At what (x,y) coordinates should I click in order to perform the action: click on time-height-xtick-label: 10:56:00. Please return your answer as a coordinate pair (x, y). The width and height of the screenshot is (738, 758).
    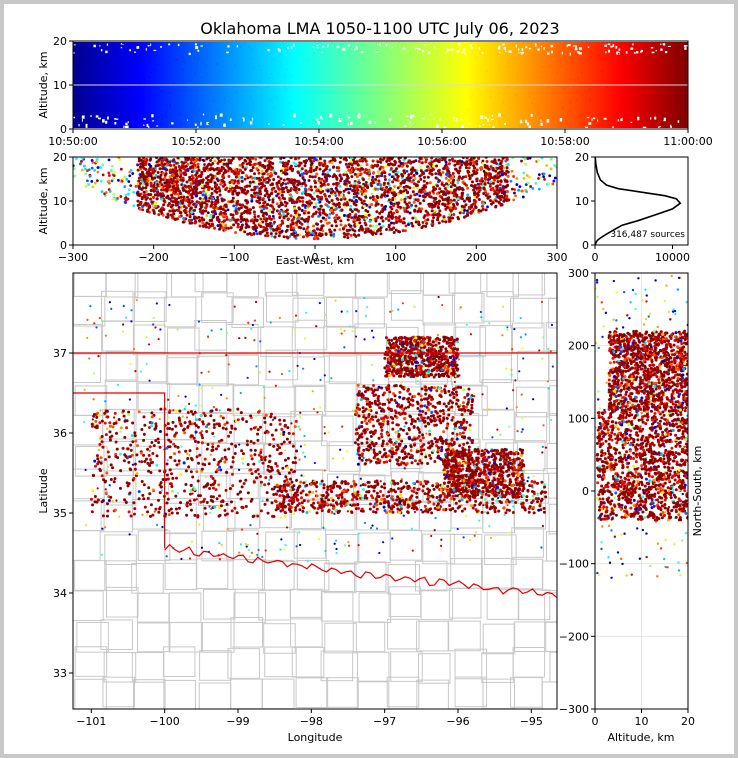
    Looking at the image, I should click on (441, 141).